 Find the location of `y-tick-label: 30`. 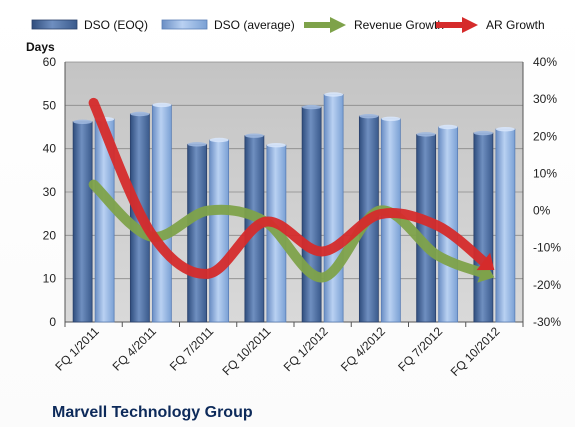

y-tick-label: 30 is located at coordinates (50, 192).